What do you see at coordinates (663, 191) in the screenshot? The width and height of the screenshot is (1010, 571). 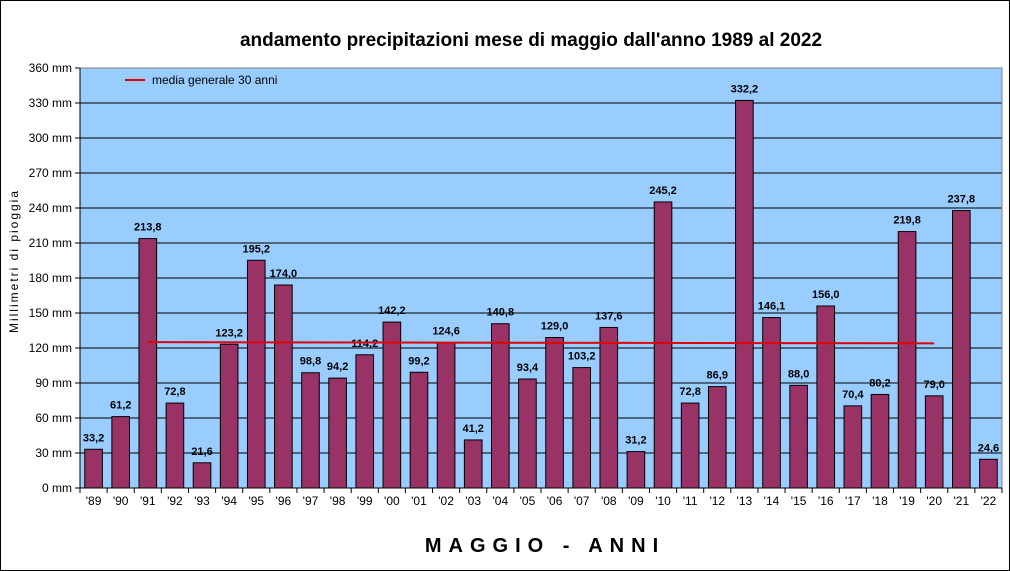 I see `data-label: 245,2` at bounding box center [663, 191].